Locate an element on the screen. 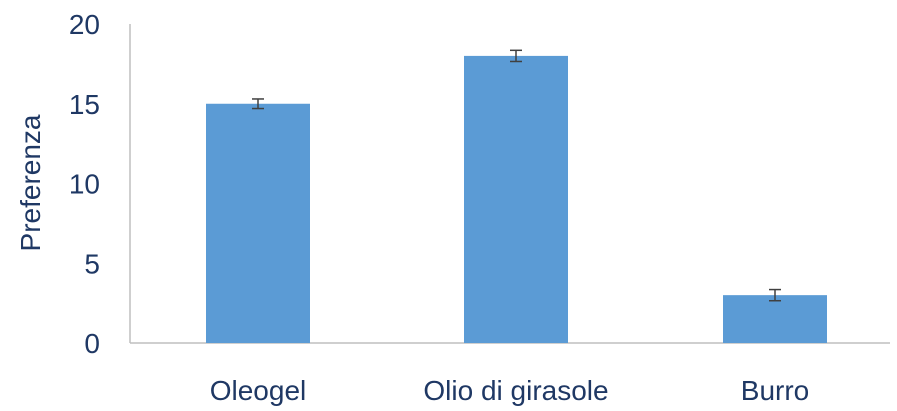 This screenshot has height=411, width=897. y-tick-label: 10 is located at coordinates (84, 184).